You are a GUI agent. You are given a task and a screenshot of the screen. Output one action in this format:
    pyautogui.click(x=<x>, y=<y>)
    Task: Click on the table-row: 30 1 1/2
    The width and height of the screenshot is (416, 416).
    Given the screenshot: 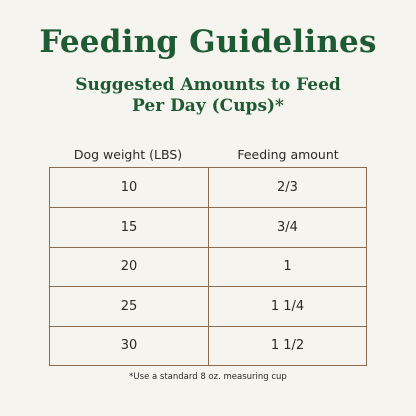 What is the action you would take?
    pyautogui.click(x=208, y=345)
    